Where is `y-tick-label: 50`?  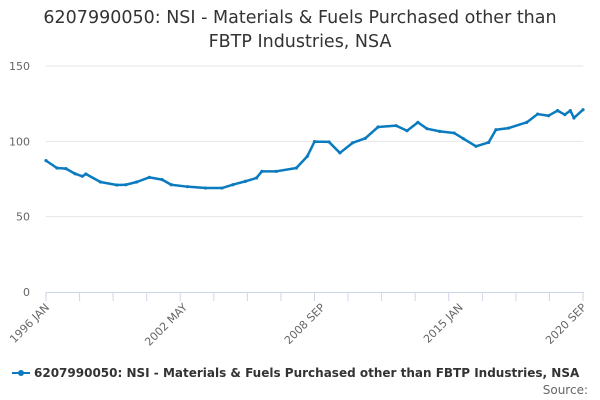
y-tick-label: 50 is located at coordinates (23, 217).